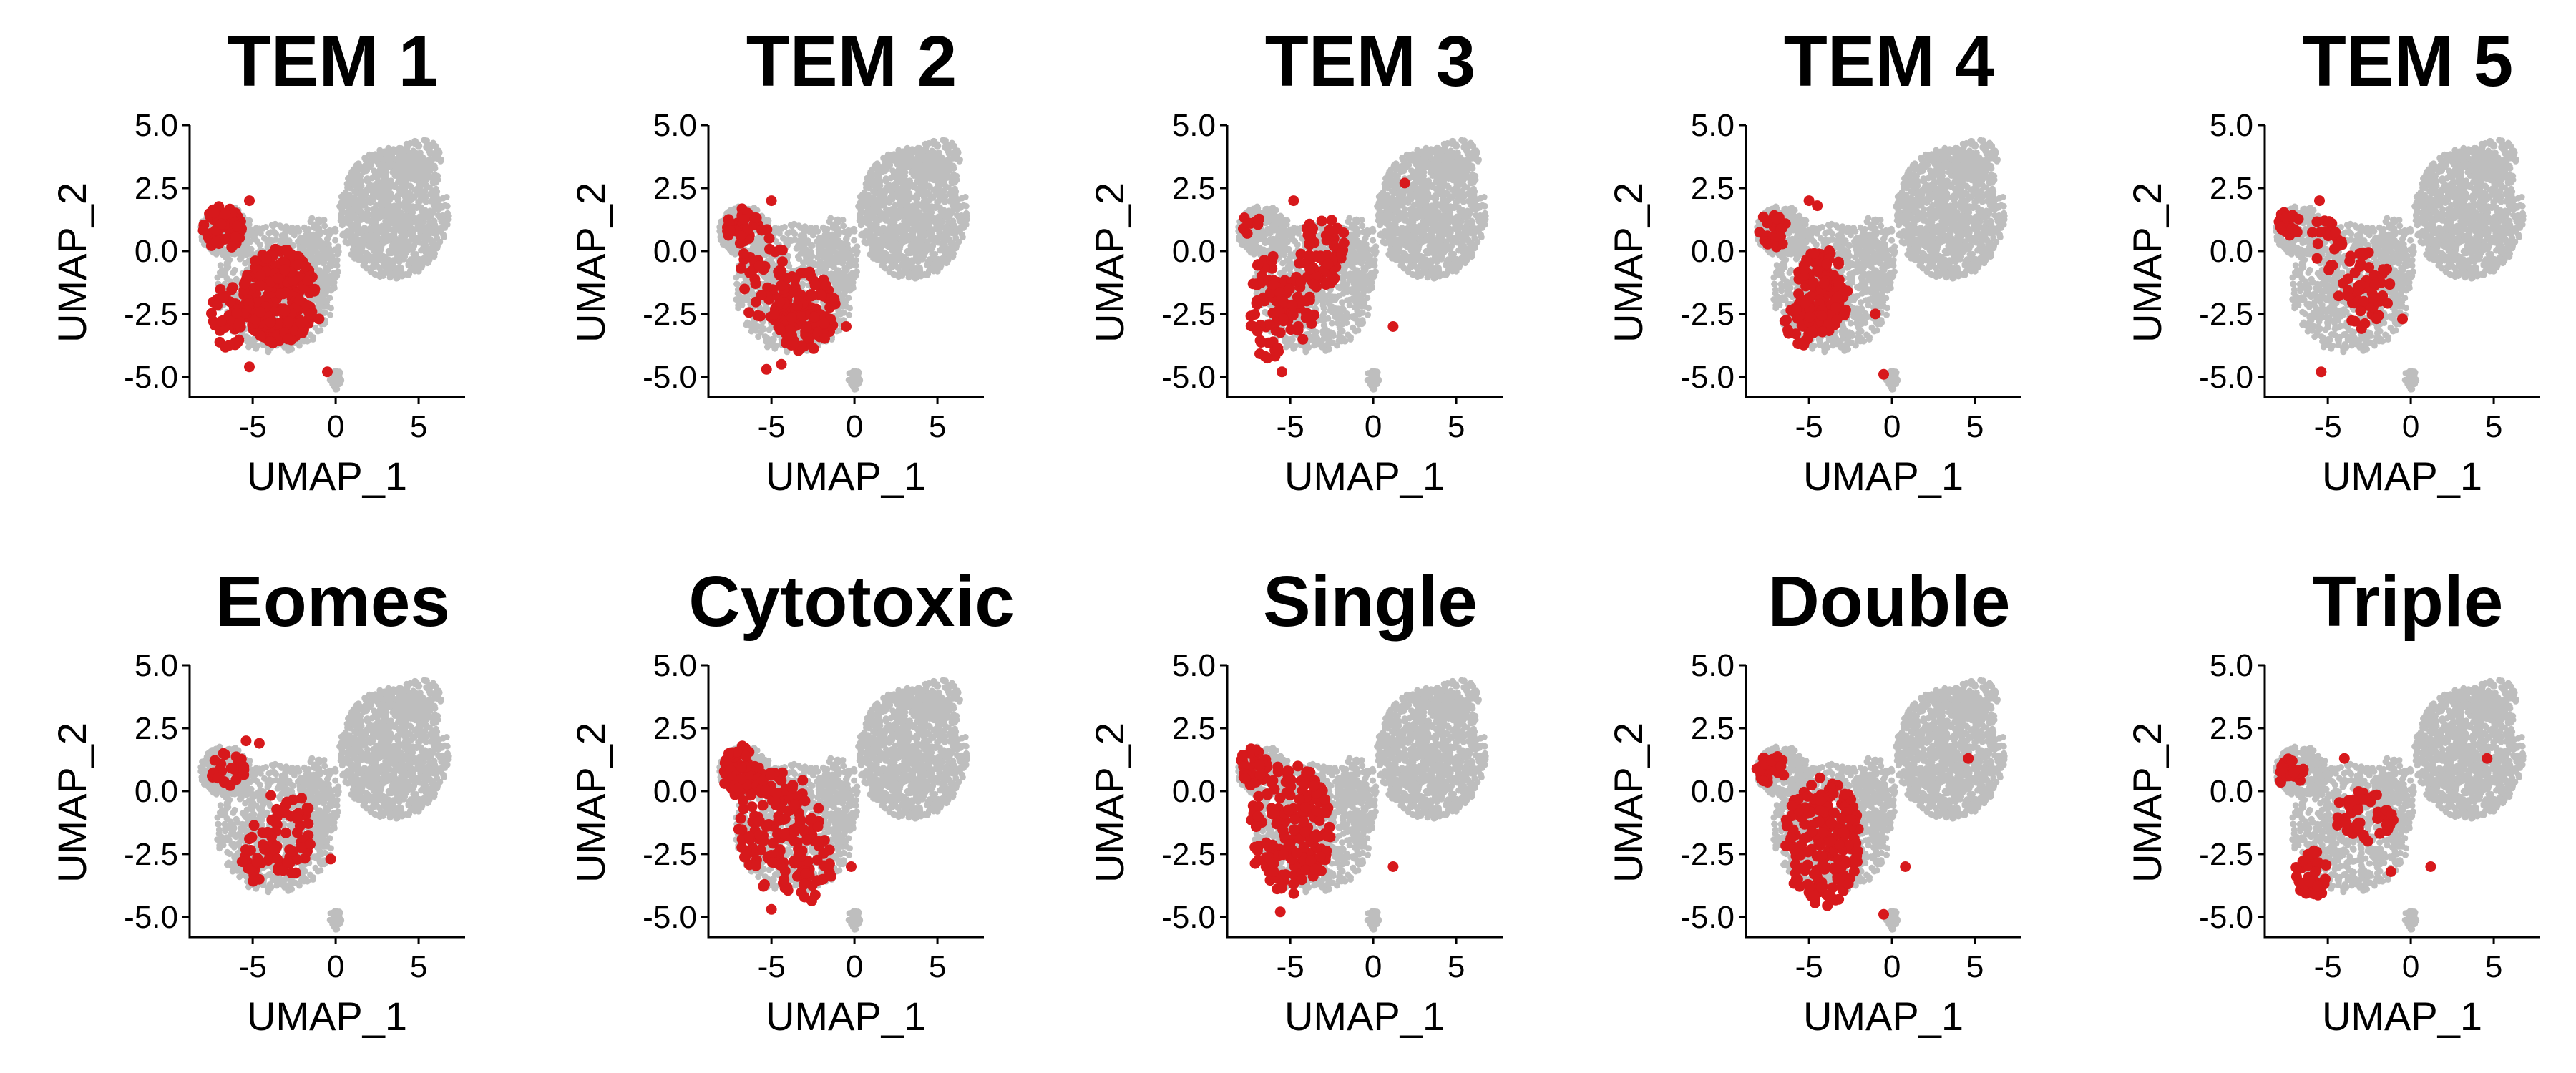 The height and width of the screenshot is (1073, 2576). I want to click on y-tick-label: 2.5, so click(156, 188).